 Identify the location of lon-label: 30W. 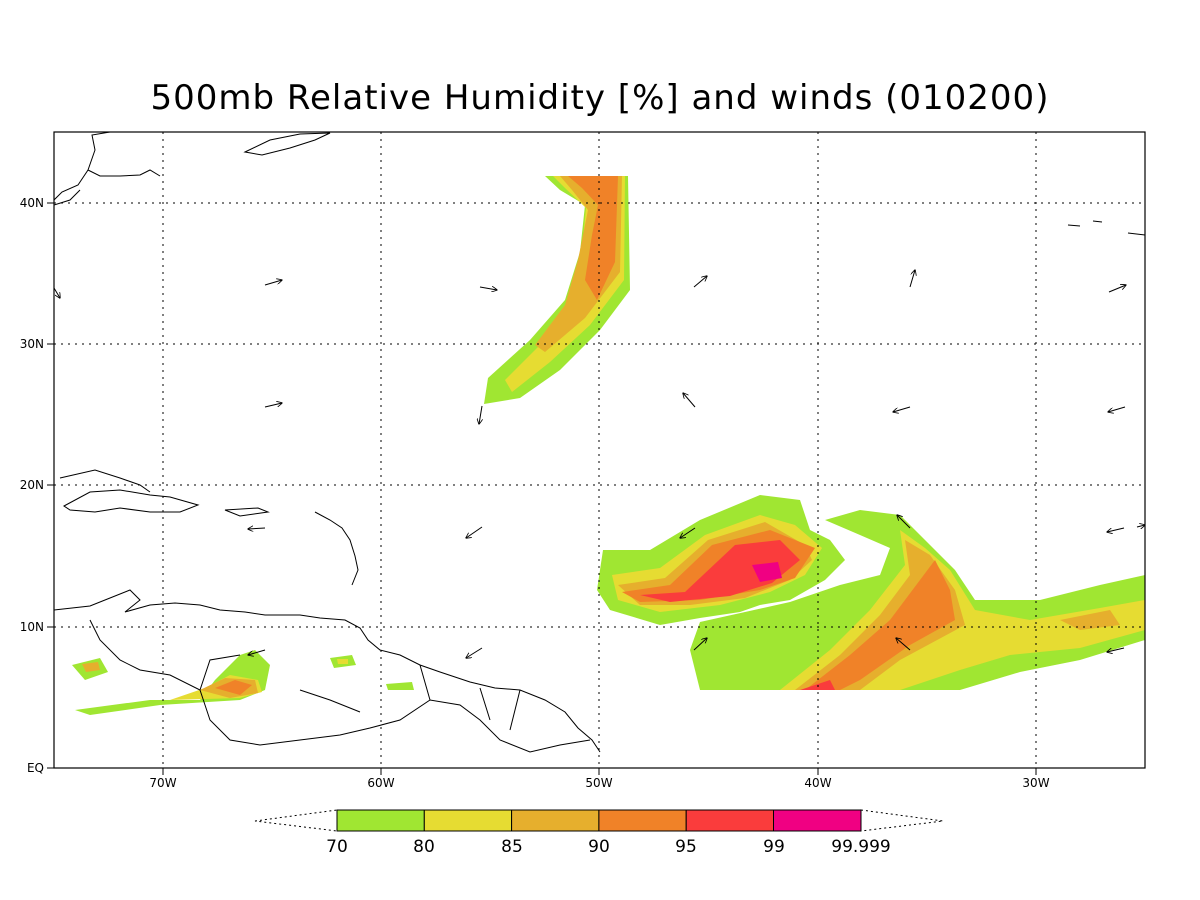
(1035, 783).